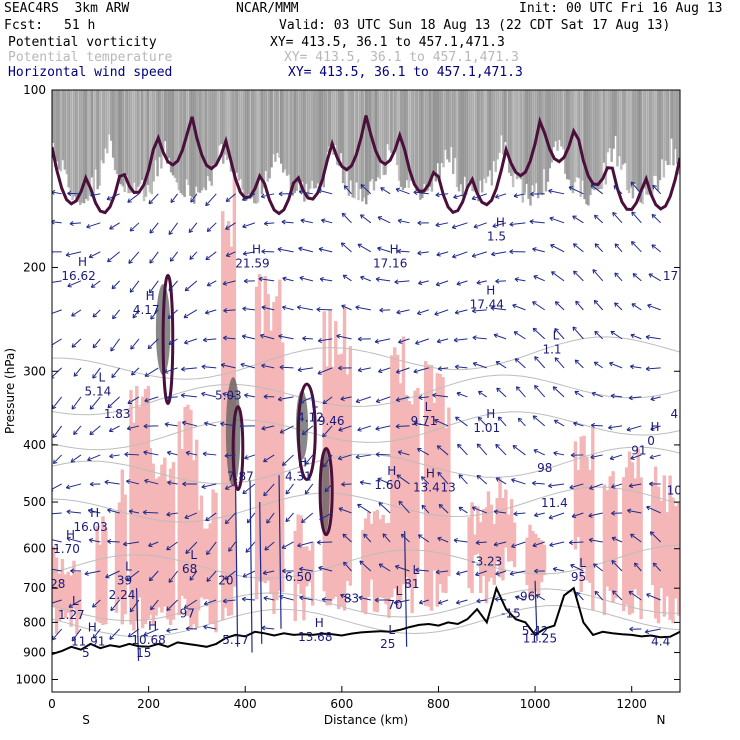 The image size is (740, 740). Describe the element at coordinates (10, 391) in the screenshot. I see `y-axis-title: Pressure (hPa)` at that location.